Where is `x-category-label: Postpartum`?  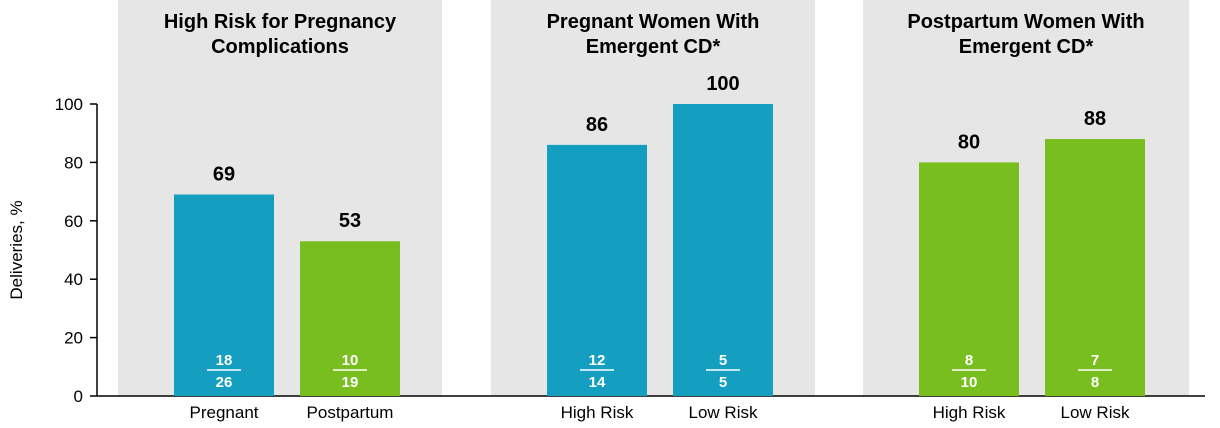
x-category-label: Postpartum is located at coordinates (350, 412).